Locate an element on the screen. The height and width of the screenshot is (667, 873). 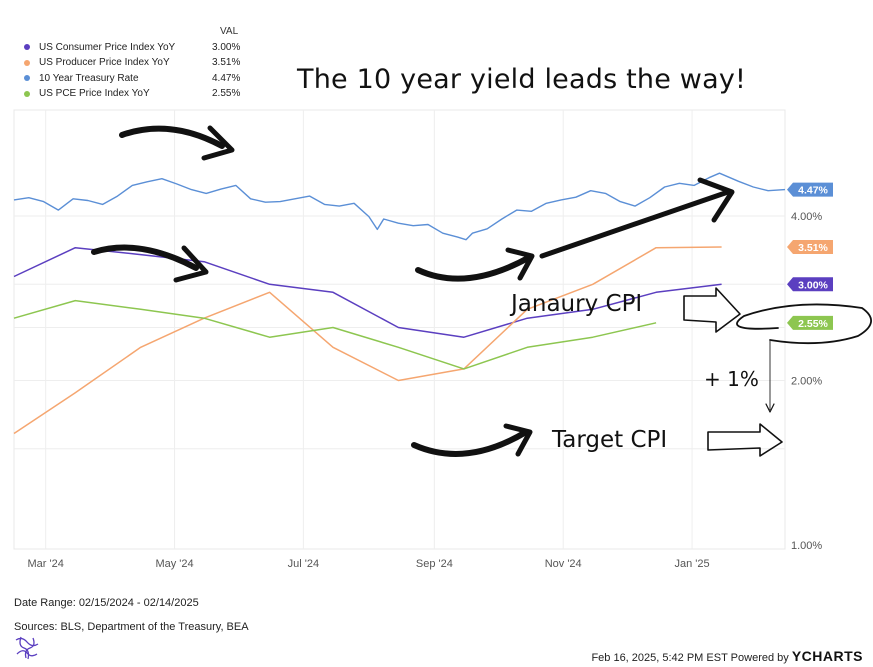
legend-dot-cpi is located at coordinates (27, 47).